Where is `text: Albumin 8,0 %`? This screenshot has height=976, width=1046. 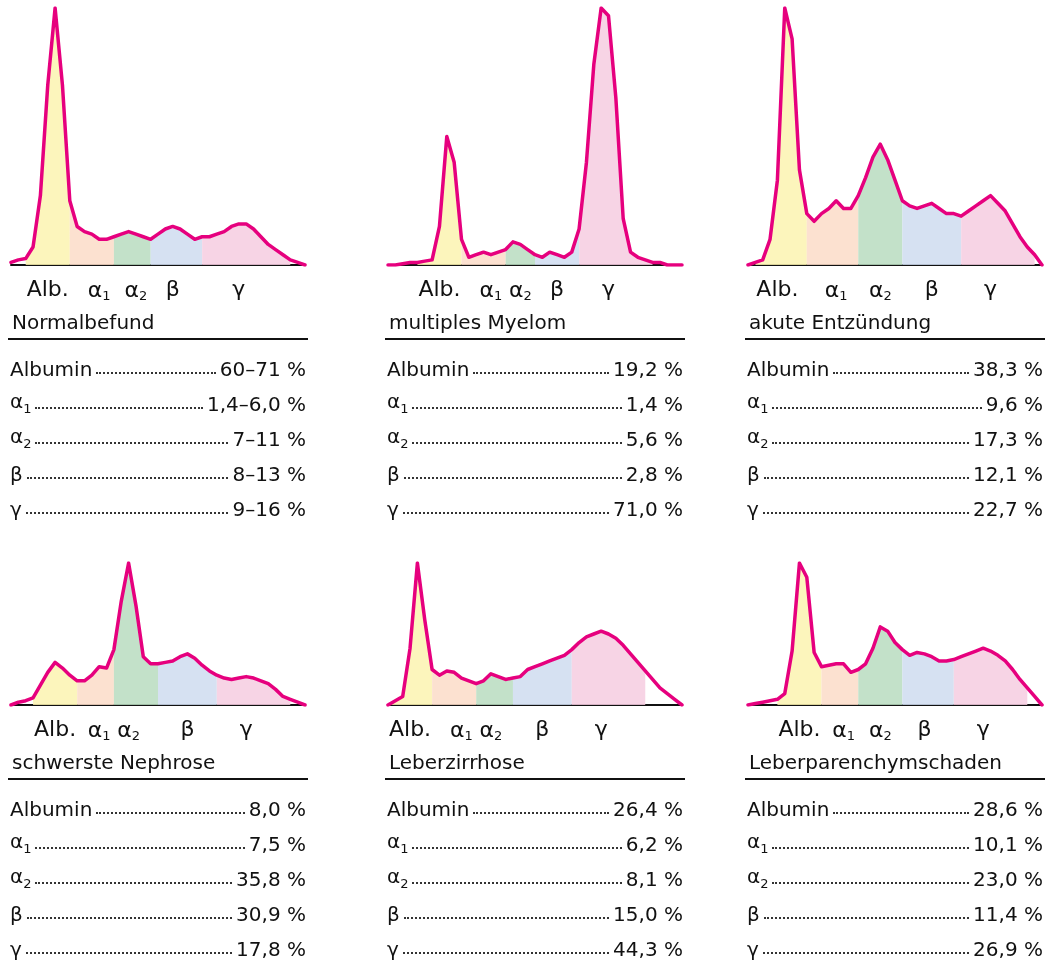 text: Albumin 8,0 % is located at coordinates (158, 809).